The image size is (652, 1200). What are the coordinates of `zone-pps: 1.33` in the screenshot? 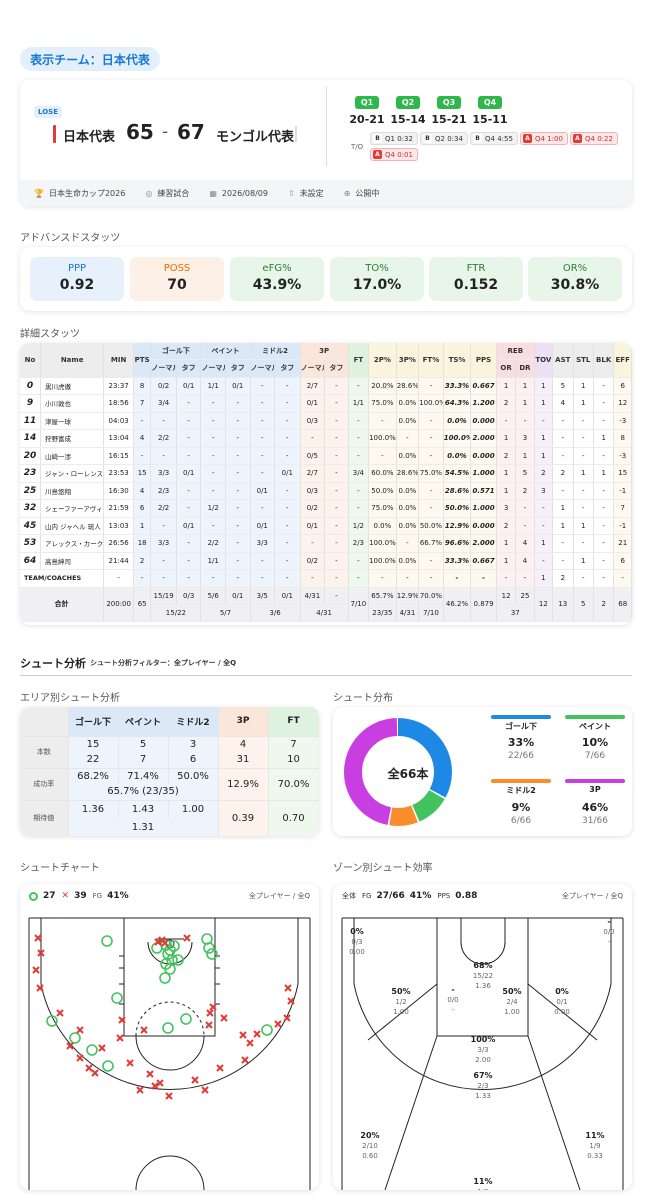 It's located at (483, 1096).